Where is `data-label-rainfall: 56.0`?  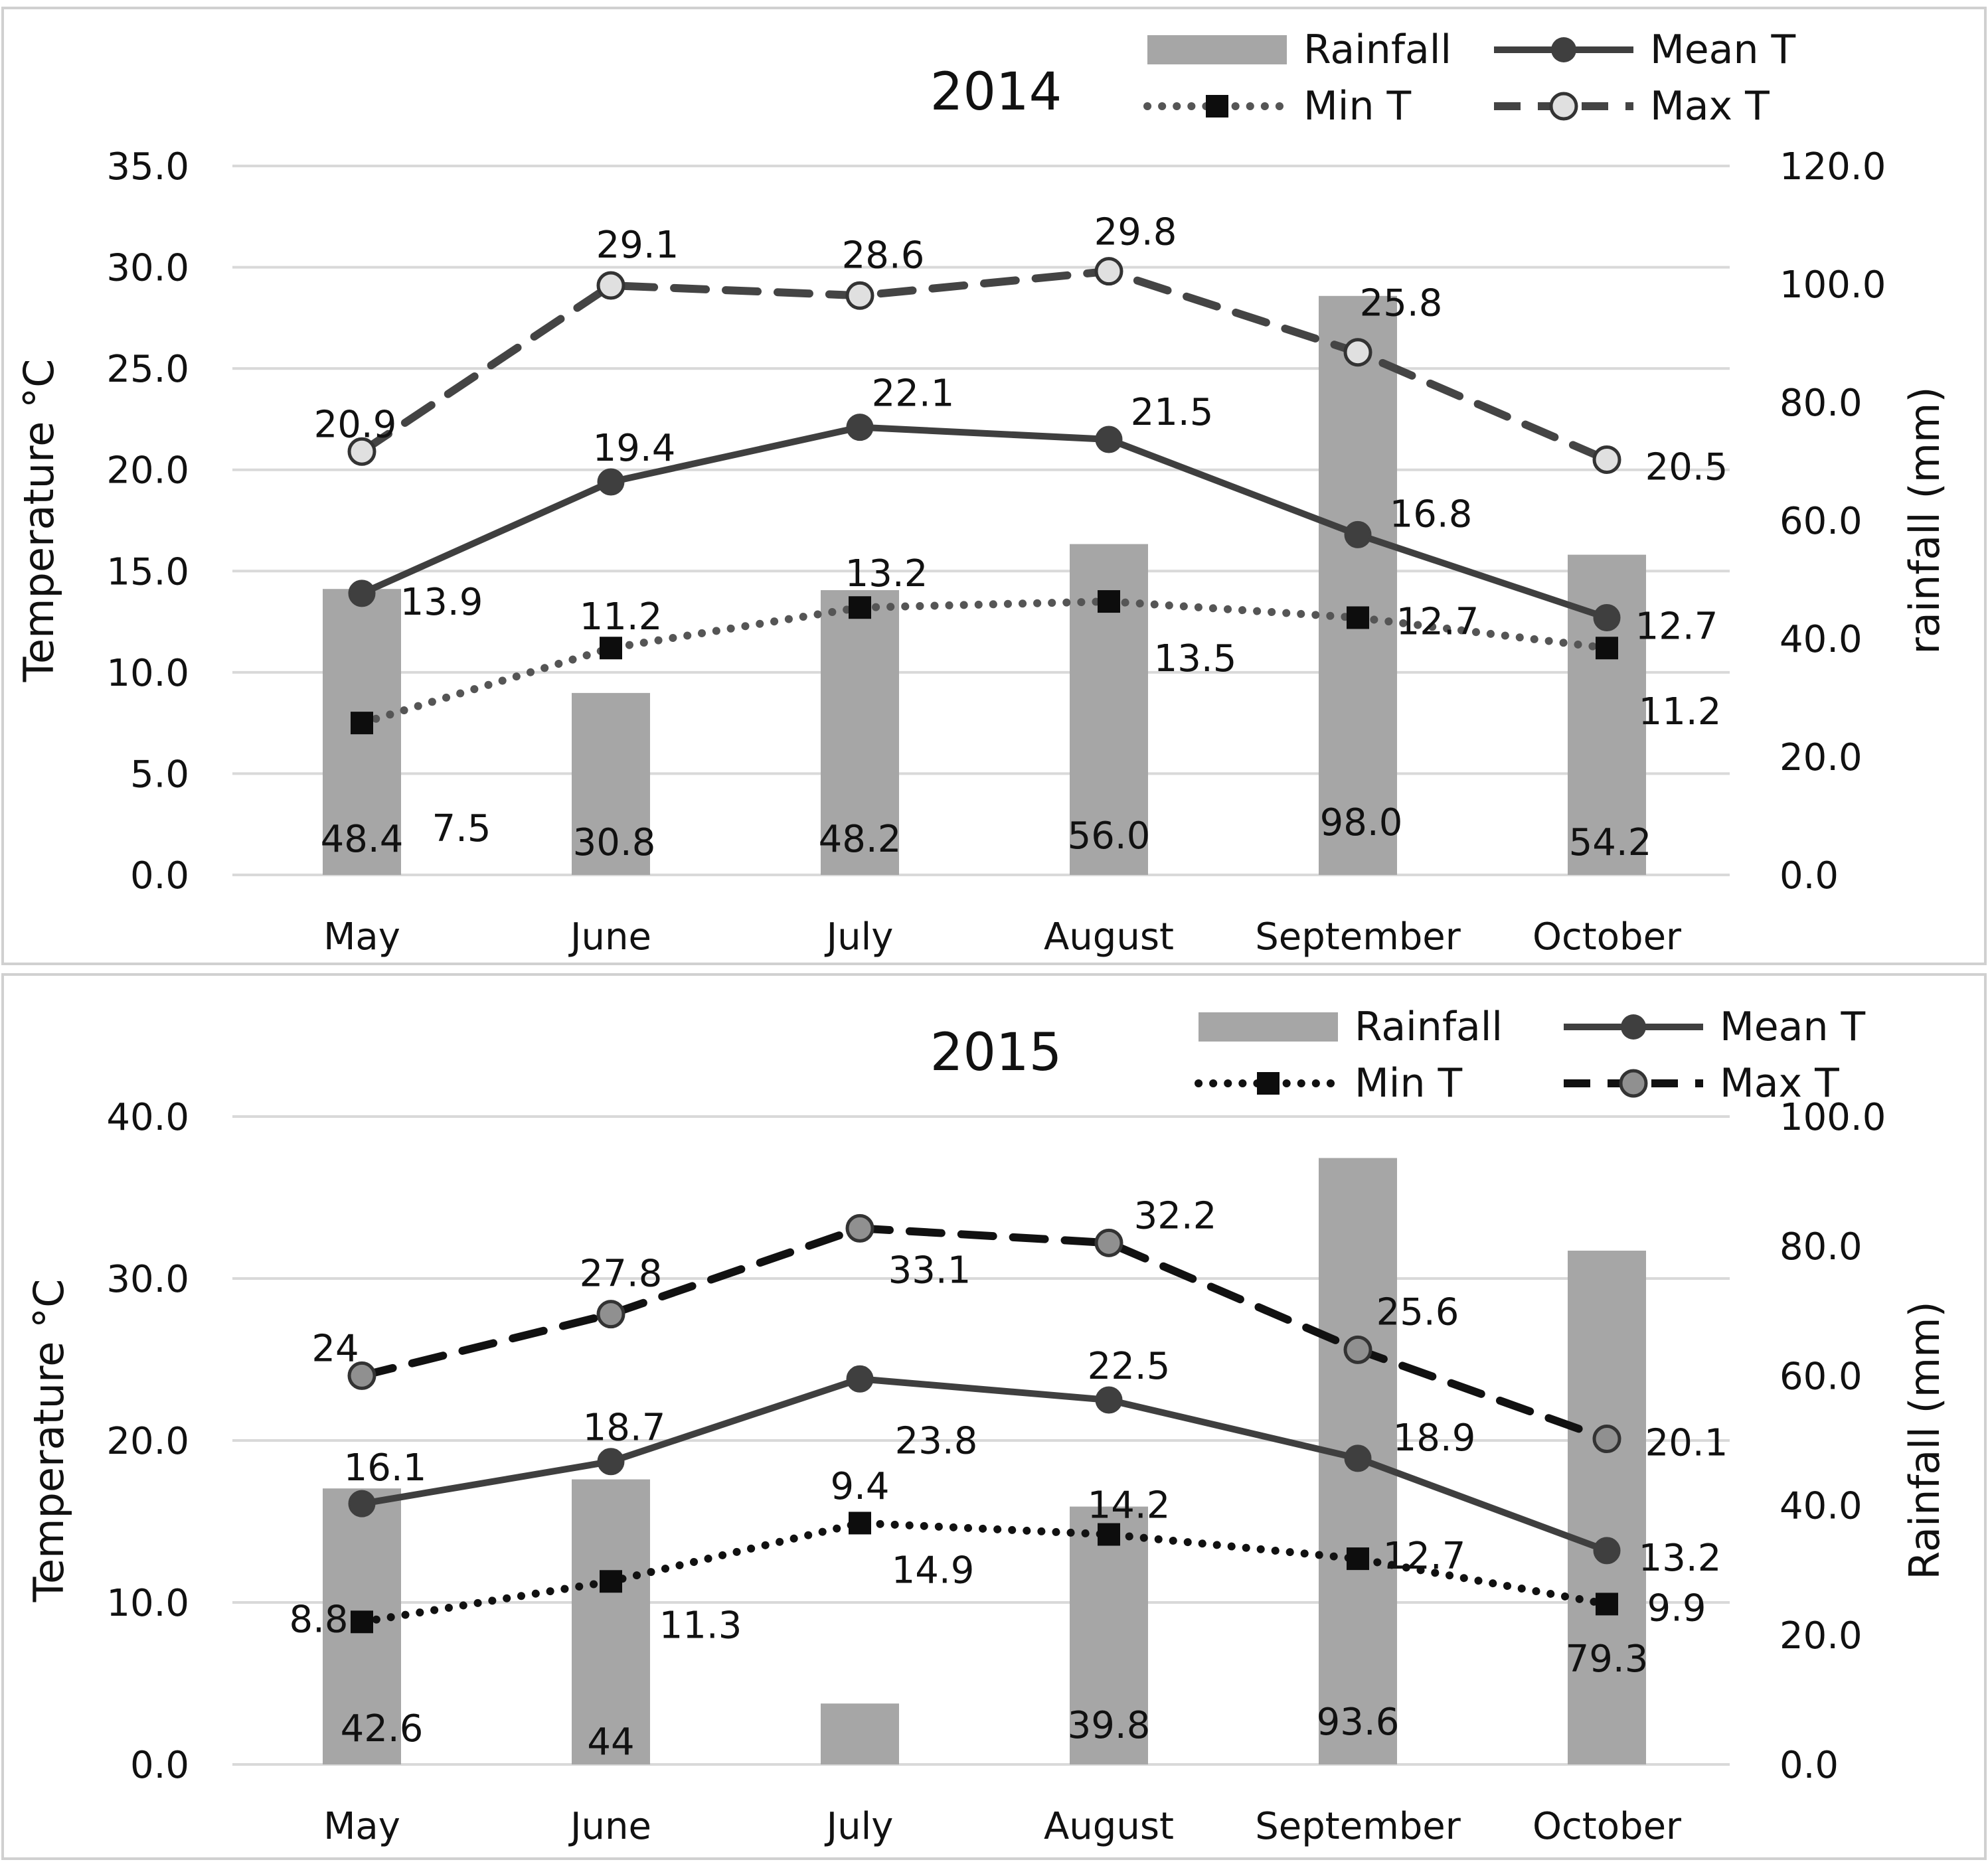 data-label-rainfall: 56.0 is located at coordinates (1109, 836).